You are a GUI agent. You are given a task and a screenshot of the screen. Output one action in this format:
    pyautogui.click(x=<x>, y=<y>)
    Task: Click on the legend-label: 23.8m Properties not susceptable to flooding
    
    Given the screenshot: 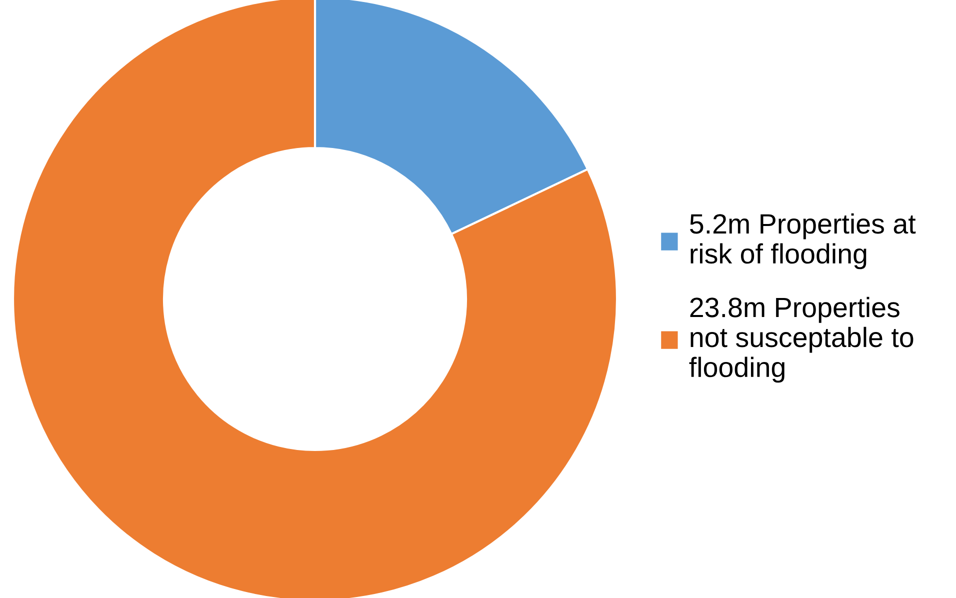 What is the action you would take?
    pyautogui.click(x=801, y=339)
    